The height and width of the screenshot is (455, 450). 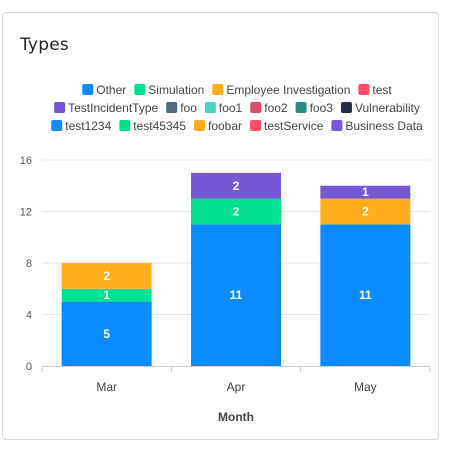 What do you see at coordinates (29, 264) in the screenshot?
I see `y-tick-label: 8` at bounding box center [29, 264].